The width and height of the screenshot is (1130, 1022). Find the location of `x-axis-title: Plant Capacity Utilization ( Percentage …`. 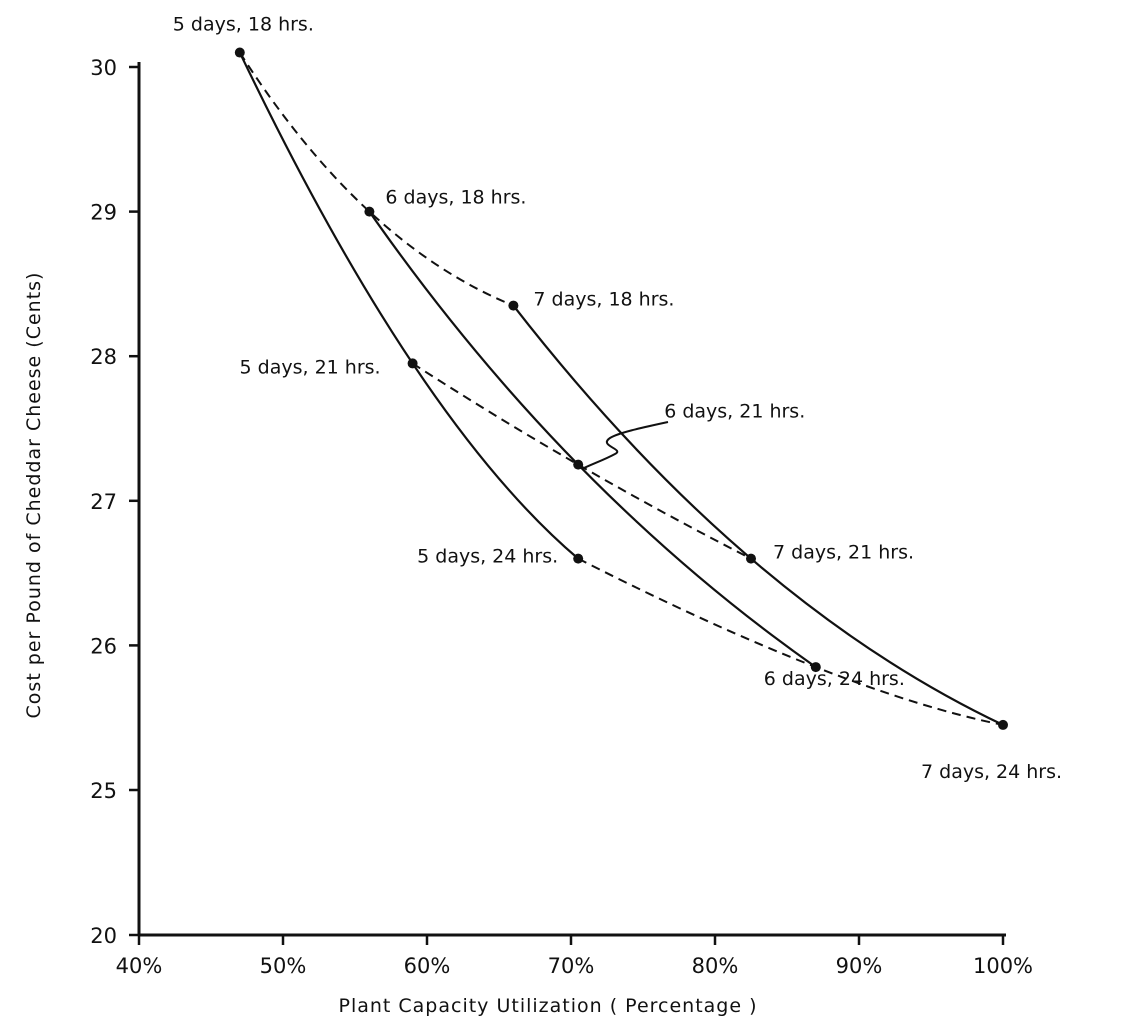

x-axis-title: Plant Capacity Utilization ( Percentage … is located at coordinates (547, 1006).